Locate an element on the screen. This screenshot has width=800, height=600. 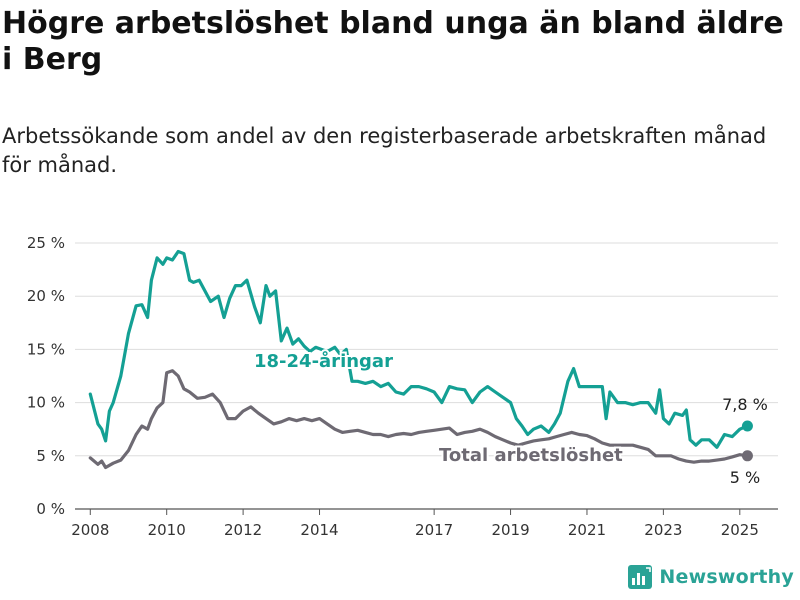
y-tick-label: 5 % is located at coordinates (50, 456).